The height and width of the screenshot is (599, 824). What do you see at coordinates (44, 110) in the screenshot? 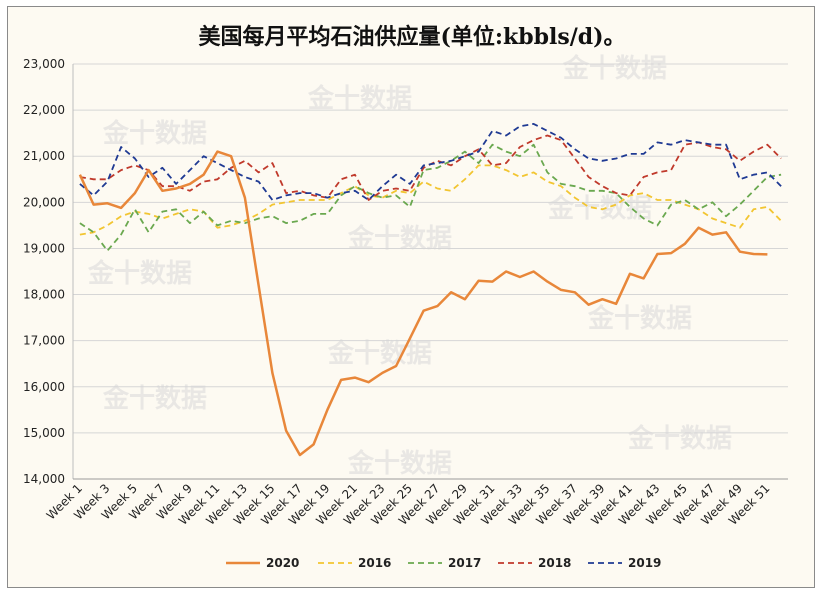
I see `y-tick-label: 22,000` at bounding box center [44, 110].